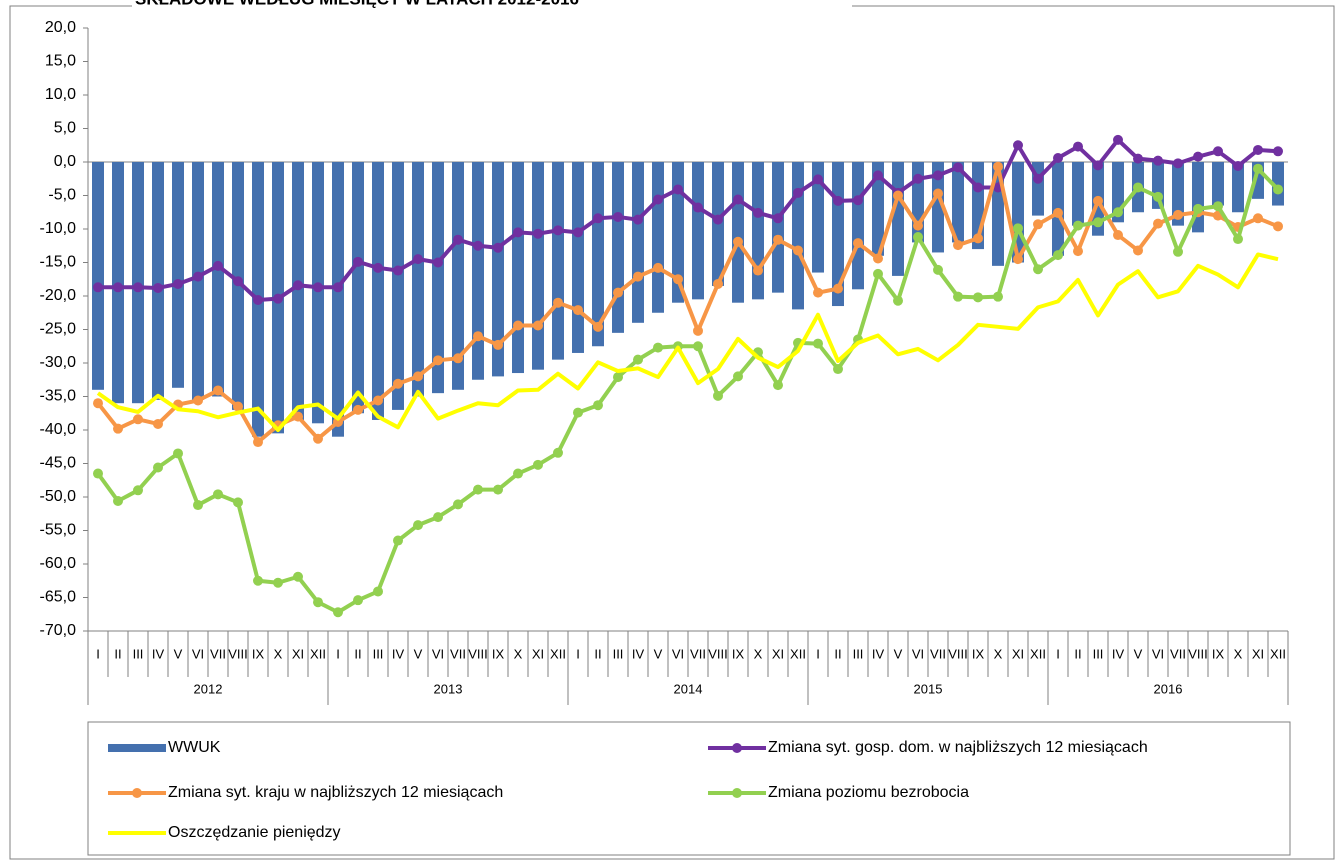  Describe the element at coordinates (60, 61) in the screenshot. I see `y-tick-label: 15,0` at that location.